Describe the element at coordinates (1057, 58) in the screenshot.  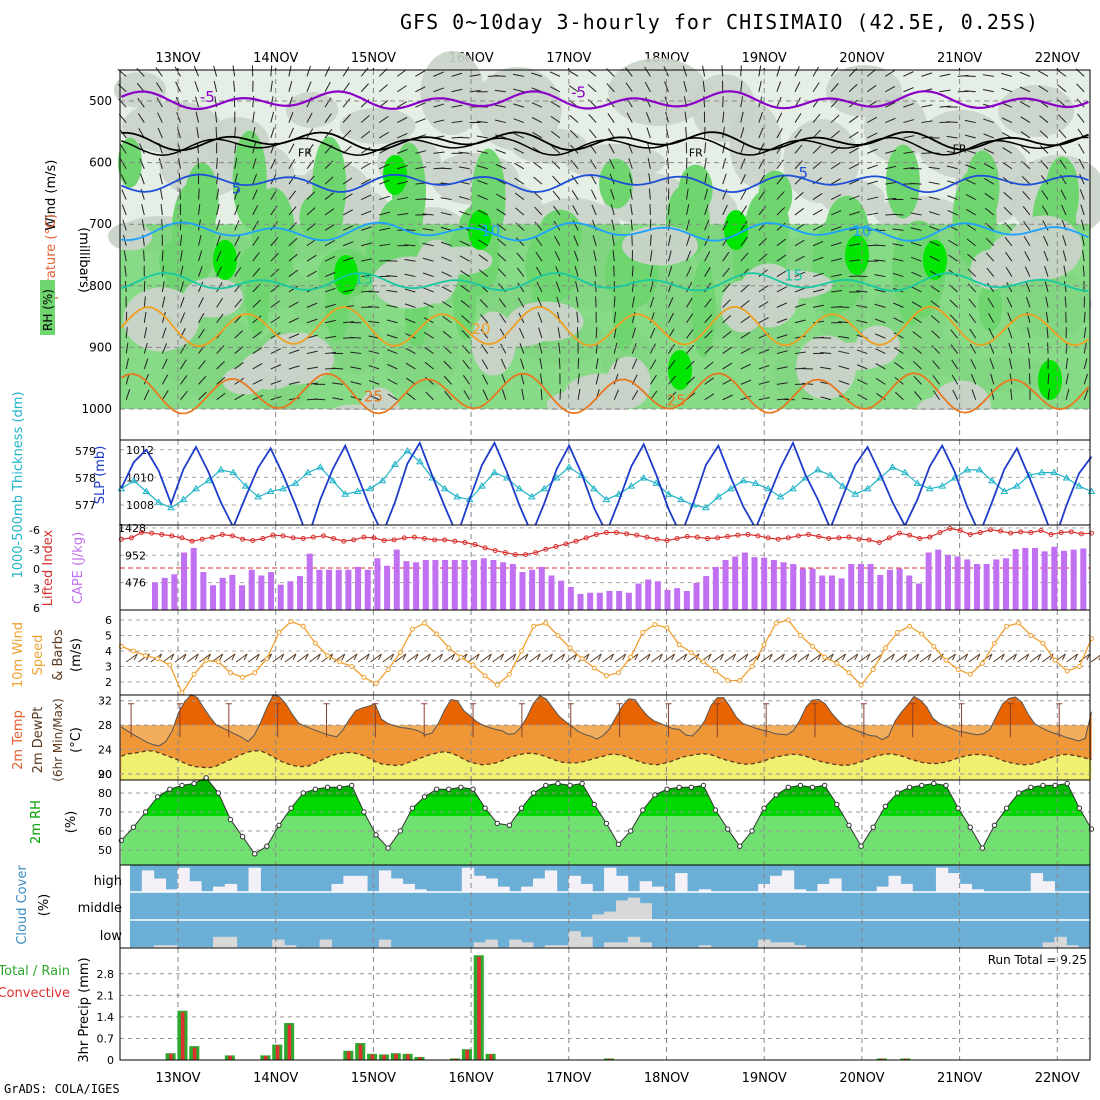
I see `date-label-top: 22NOV` at that location.